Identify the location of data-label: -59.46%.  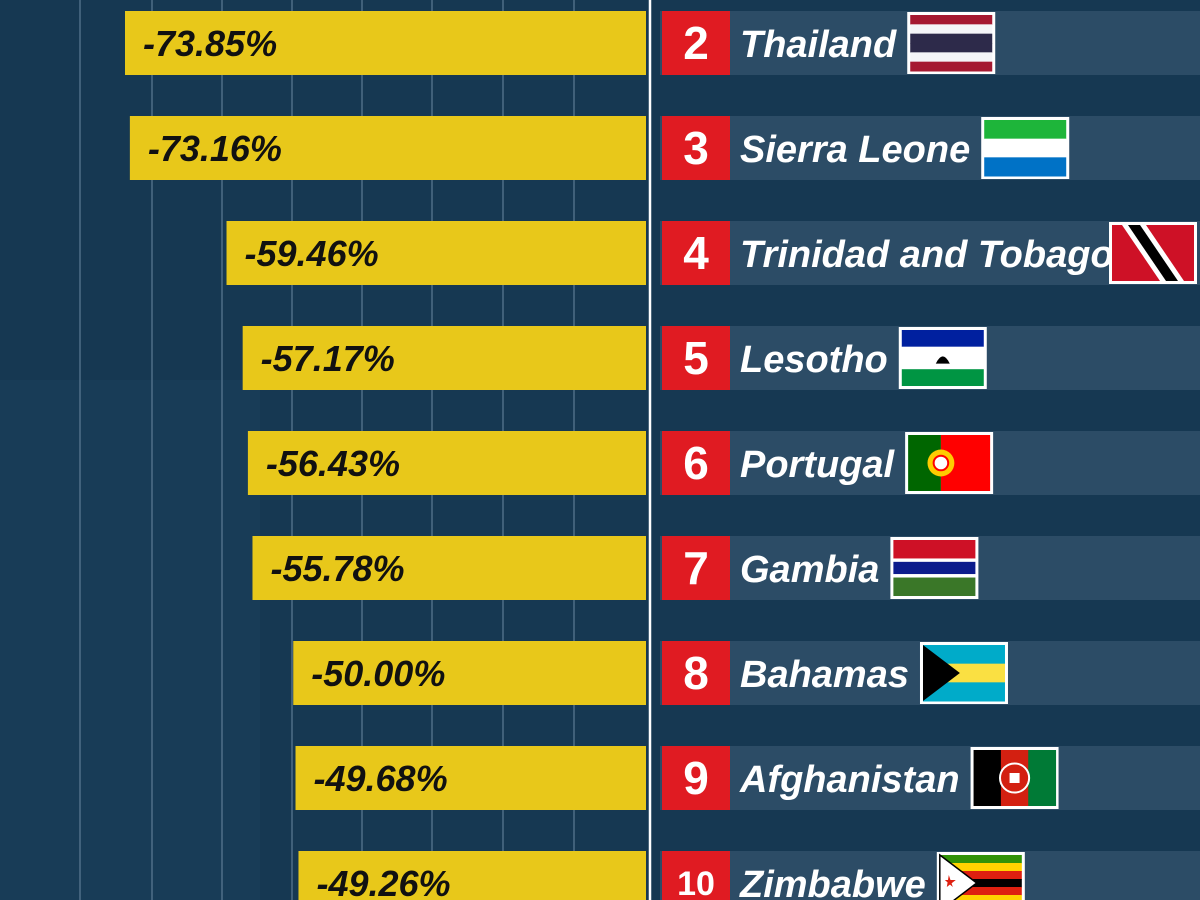
(312, 253).